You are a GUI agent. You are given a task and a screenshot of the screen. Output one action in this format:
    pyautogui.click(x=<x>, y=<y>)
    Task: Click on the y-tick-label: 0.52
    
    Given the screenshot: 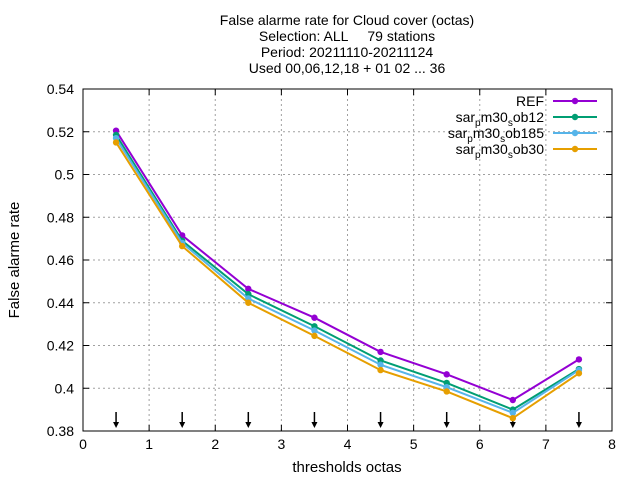 What is the action you would take?
    pyautogui.click(x=60, y=132)
    